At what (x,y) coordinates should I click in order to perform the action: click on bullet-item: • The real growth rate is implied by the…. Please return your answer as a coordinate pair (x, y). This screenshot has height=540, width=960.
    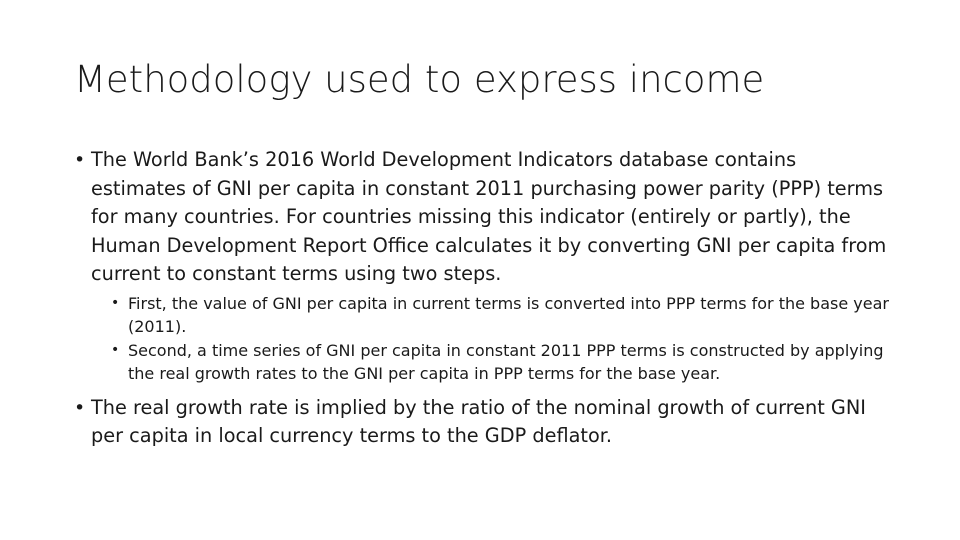
    Looking at the image, I should click on (484, 422).